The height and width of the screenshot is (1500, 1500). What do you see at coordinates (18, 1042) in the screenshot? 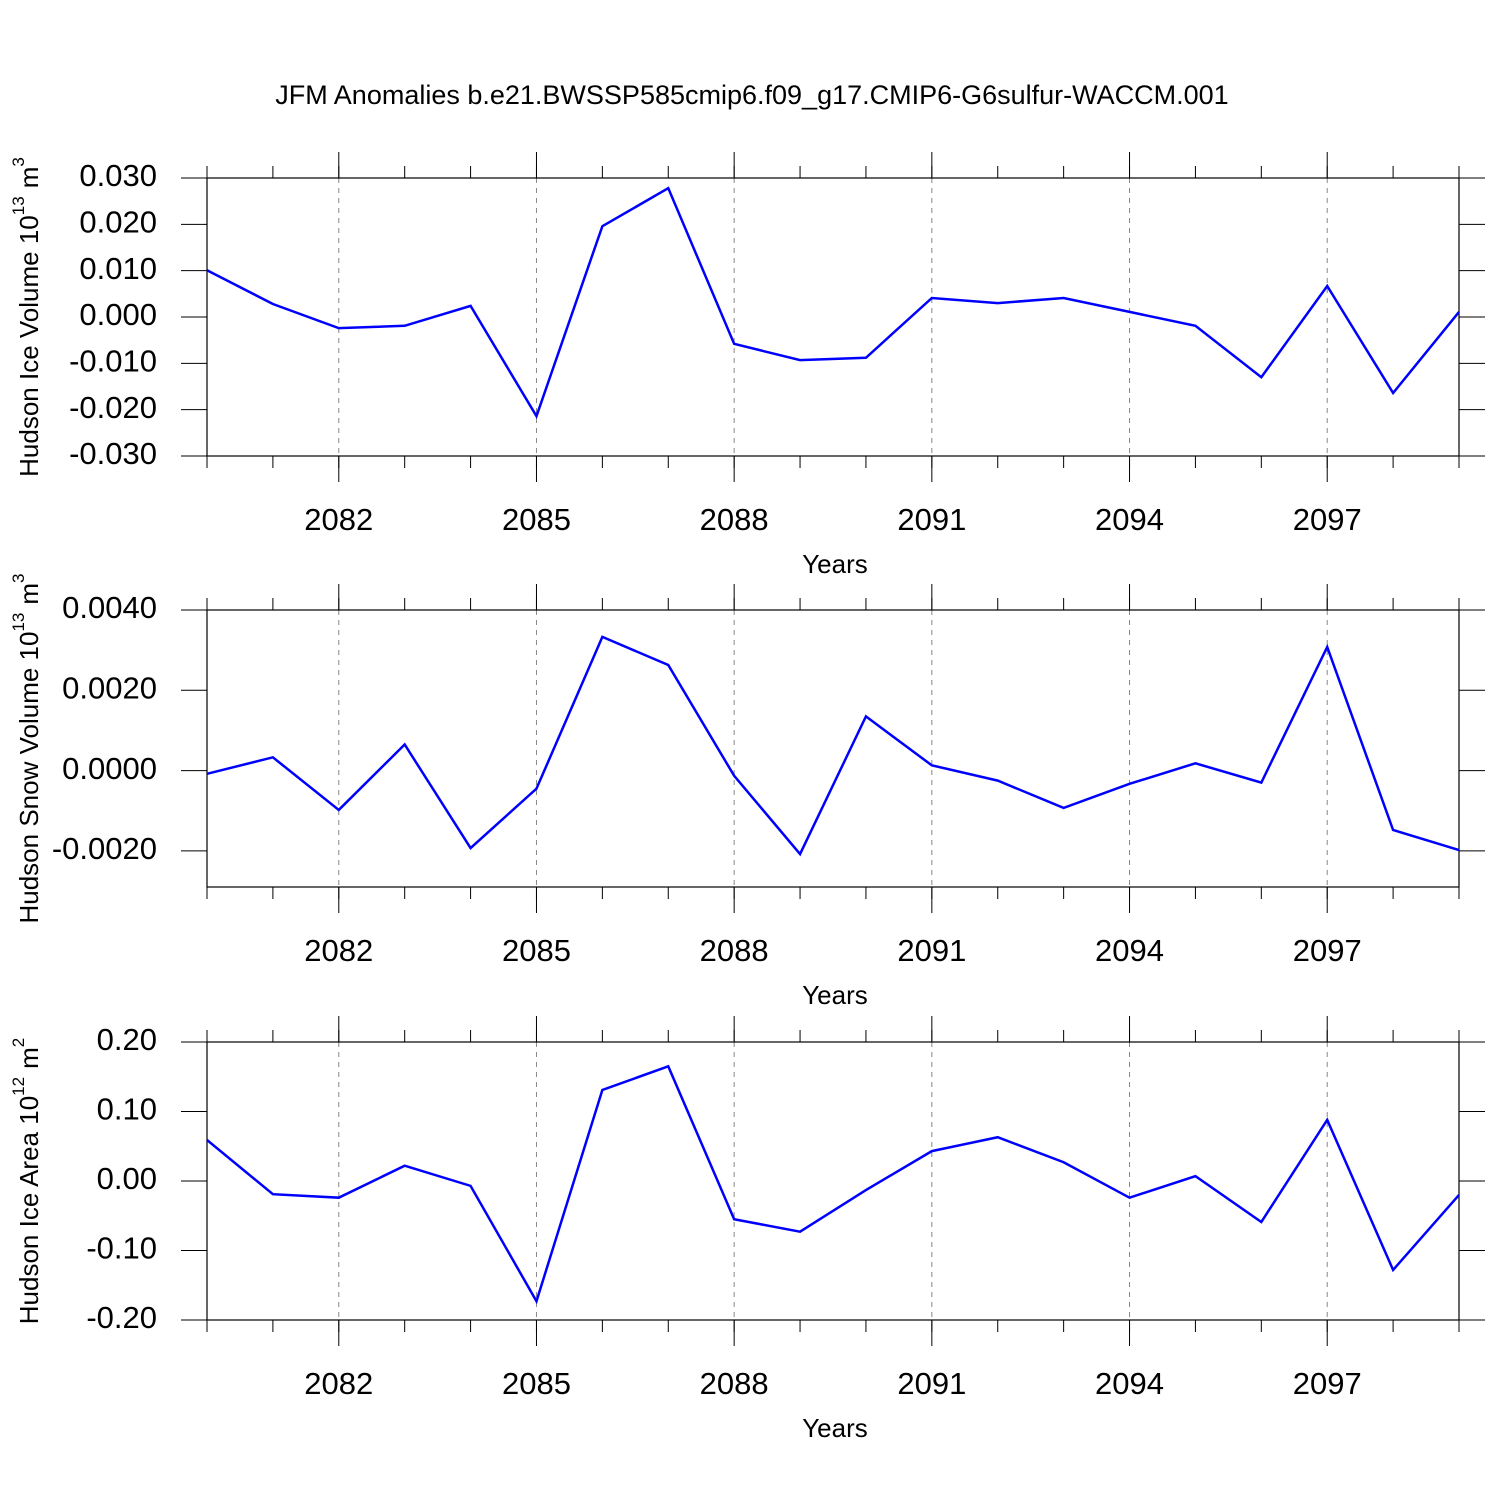
I see `y-axis-label-exponent: 2` at bounding box center [18, 1042].